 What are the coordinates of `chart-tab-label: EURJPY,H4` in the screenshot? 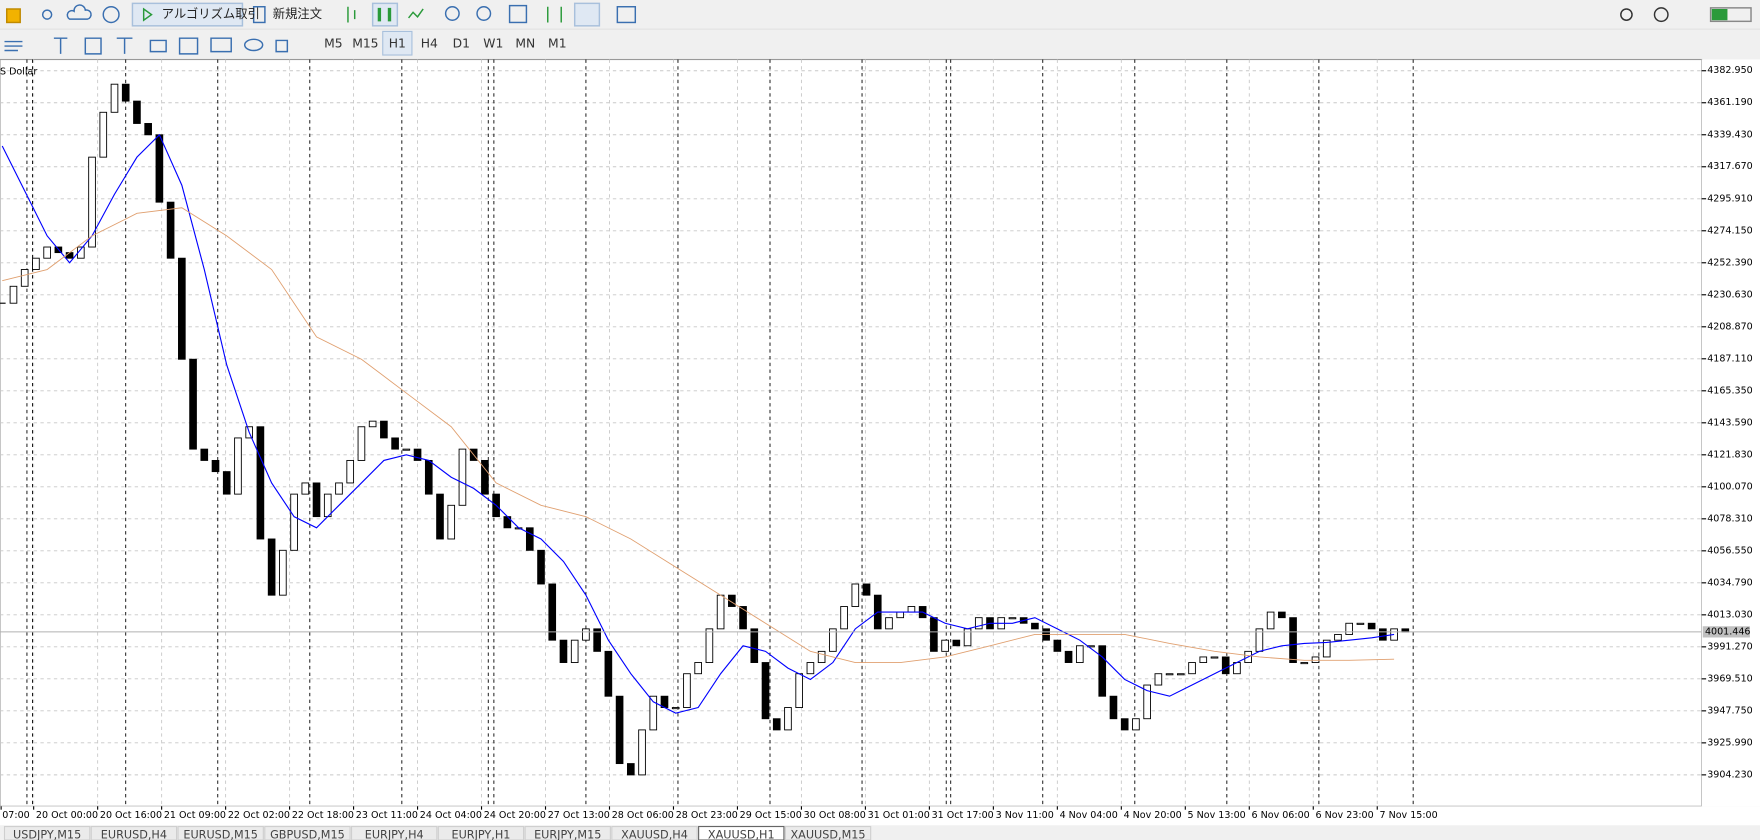 It's located at (394, 834).